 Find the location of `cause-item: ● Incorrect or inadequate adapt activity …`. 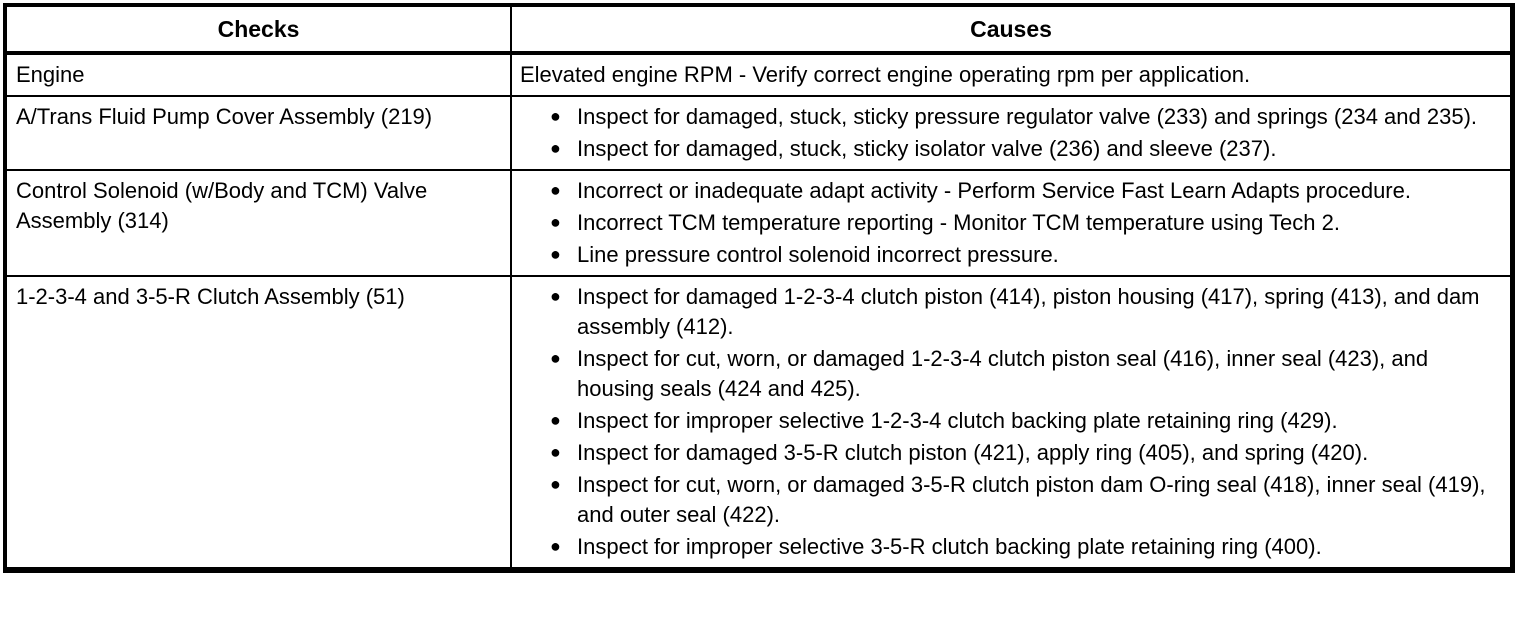

cause-item: ● Incorrect or inadequate adapt activity … is located at coordinates (1025, 191).